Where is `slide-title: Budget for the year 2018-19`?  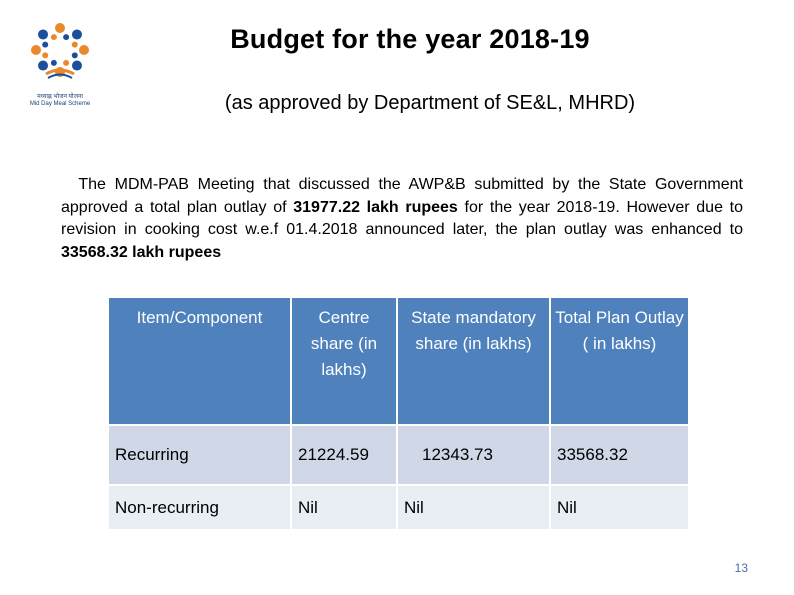
slide-title: Budget for the year 2018-19 is located at coordinates (410, 39).